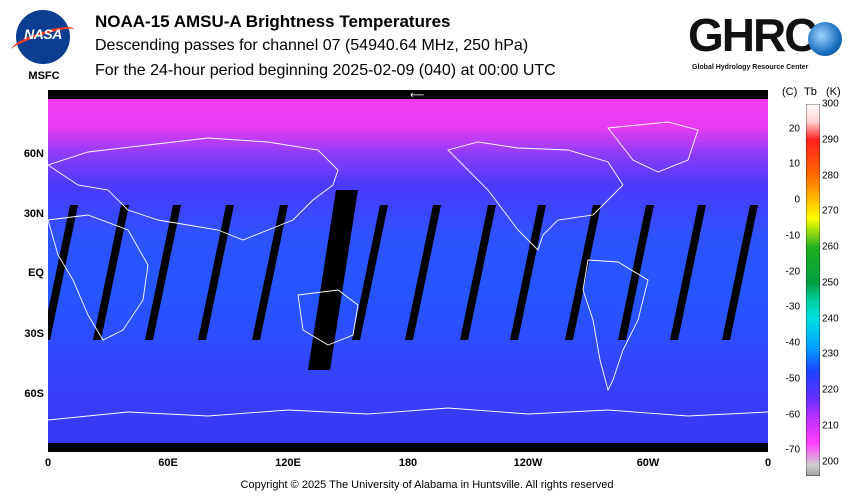  I want to click on colorbar-kelvin-tick: 280, so click(830, 176).